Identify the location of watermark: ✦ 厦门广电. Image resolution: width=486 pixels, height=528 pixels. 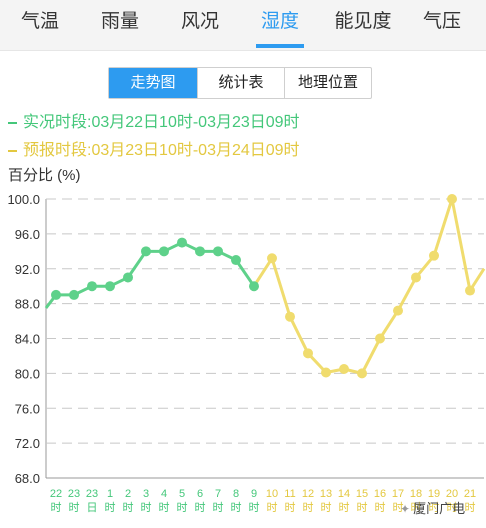
(432, 507).